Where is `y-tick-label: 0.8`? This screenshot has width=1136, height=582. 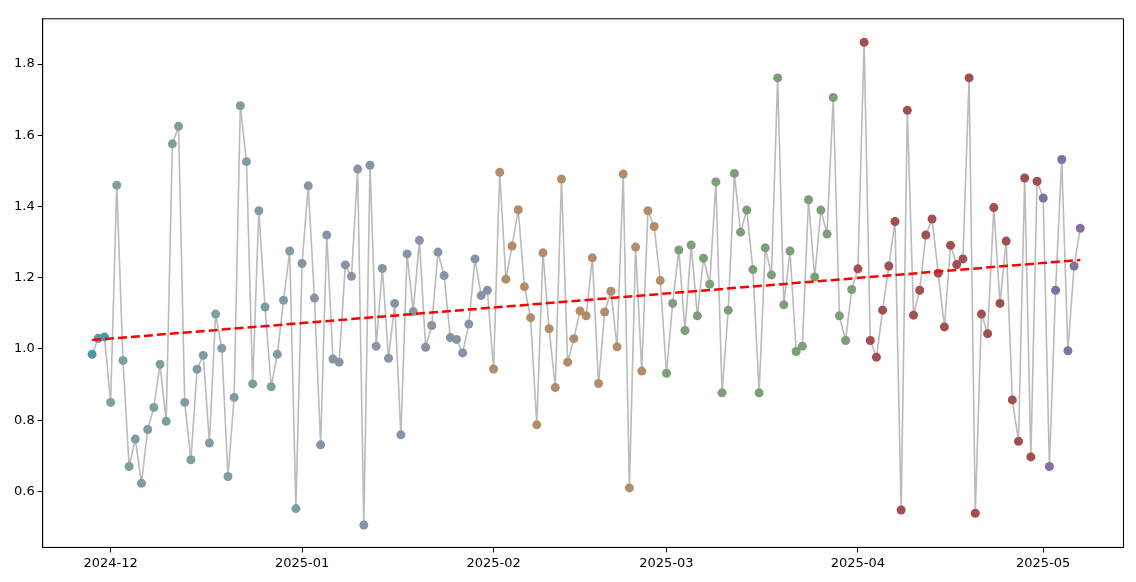
y-tick-label: 0.8 is located at coordinates (24, 419).